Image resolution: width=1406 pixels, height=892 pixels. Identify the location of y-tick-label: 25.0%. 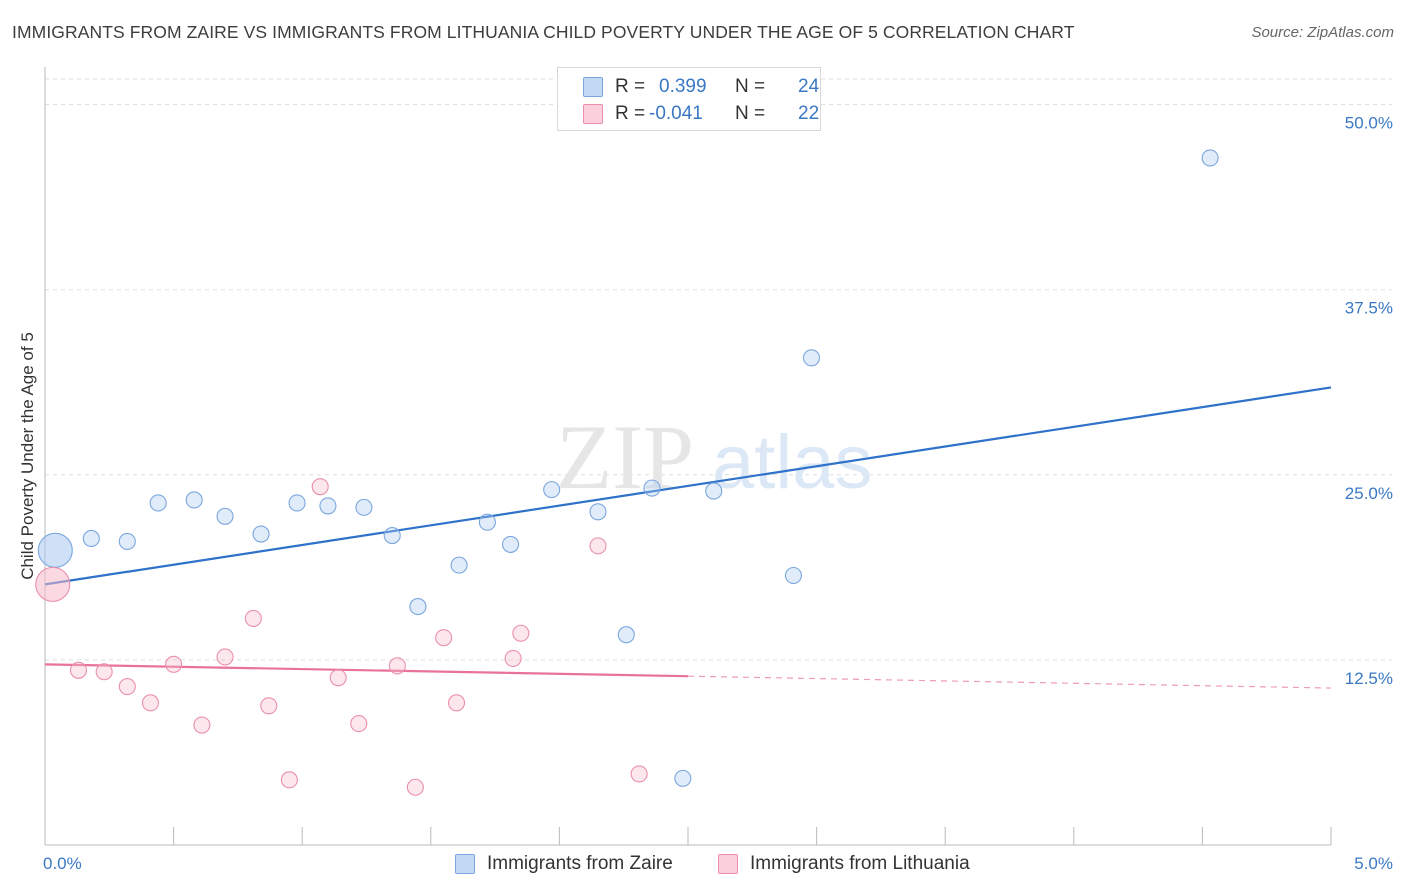
(1369, 493).